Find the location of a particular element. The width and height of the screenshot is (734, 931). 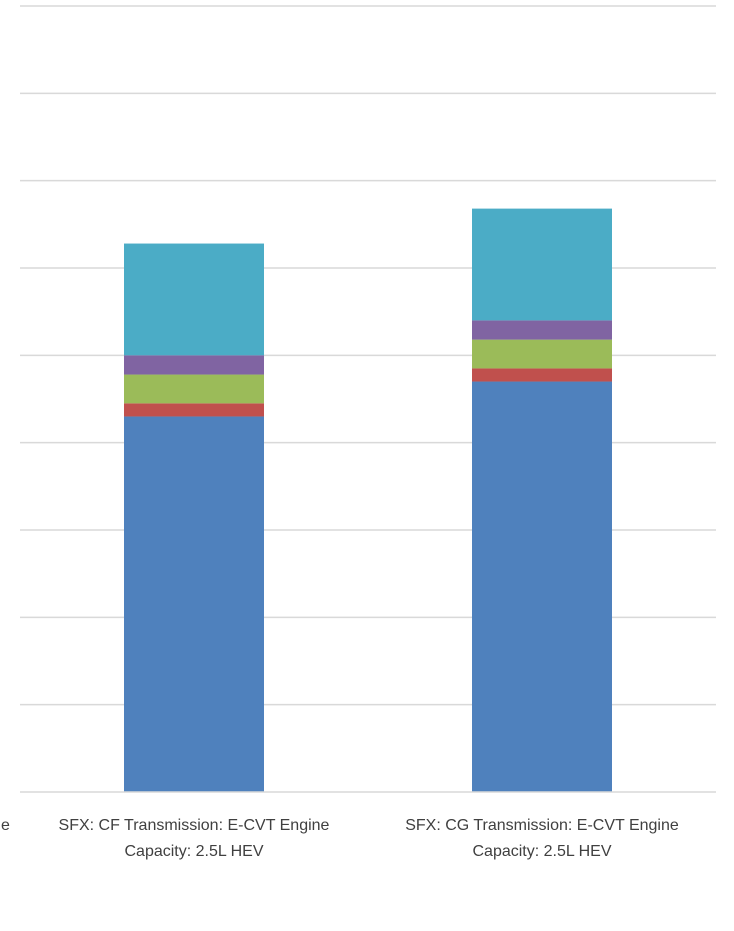

clipped-label-fragment: e is located at coordinates (5, 825).